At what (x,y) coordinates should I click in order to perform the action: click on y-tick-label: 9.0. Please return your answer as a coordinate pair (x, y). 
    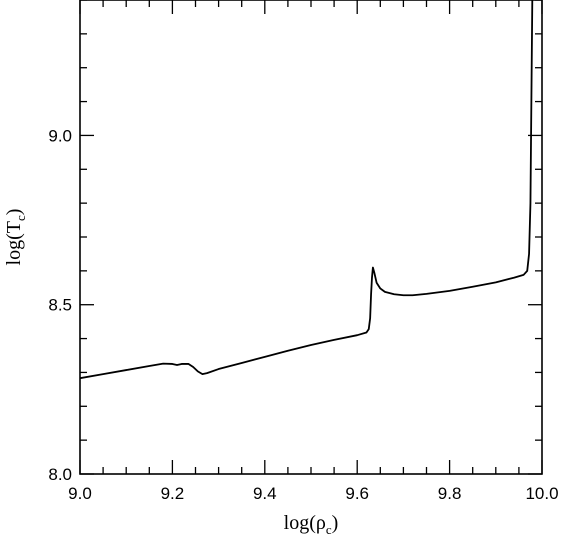
    Looking at the image, I should click on (60, 135).